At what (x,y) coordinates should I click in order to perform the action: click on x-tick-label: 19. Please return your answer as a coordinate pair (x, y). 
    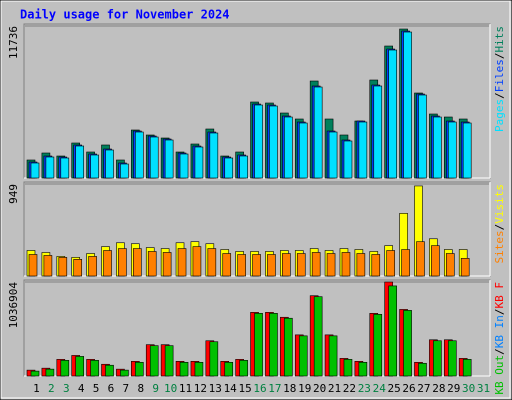
    Looking at the image, I should click on (304, 388).